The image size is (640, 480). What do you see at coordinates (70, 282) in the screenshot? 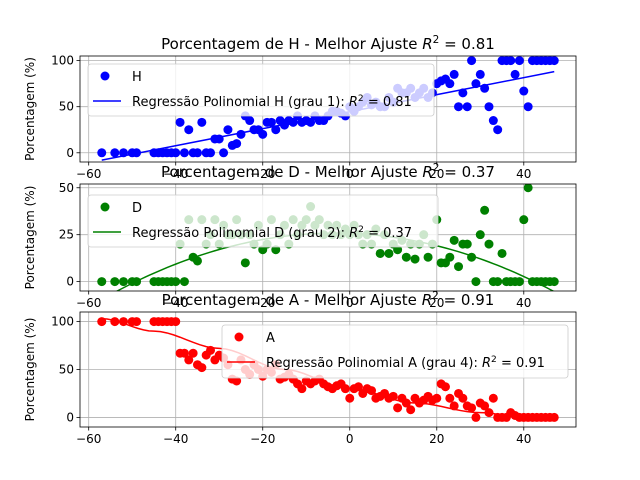
I see `y-tick-label-d: 0` at bounding box center [70, 282].